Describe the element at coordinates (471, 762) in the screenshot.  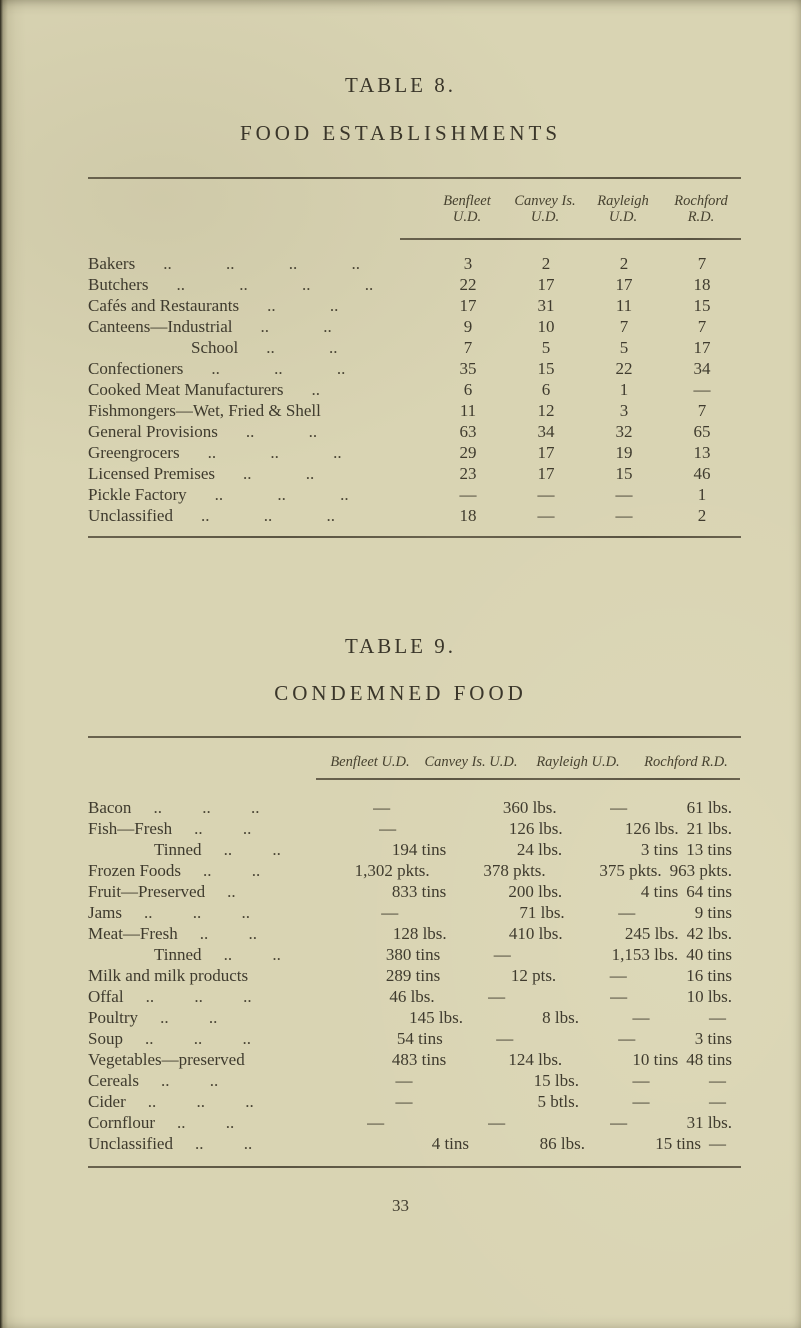
I see `column-header-canvey: Canvey Is. U.D.` at that location.